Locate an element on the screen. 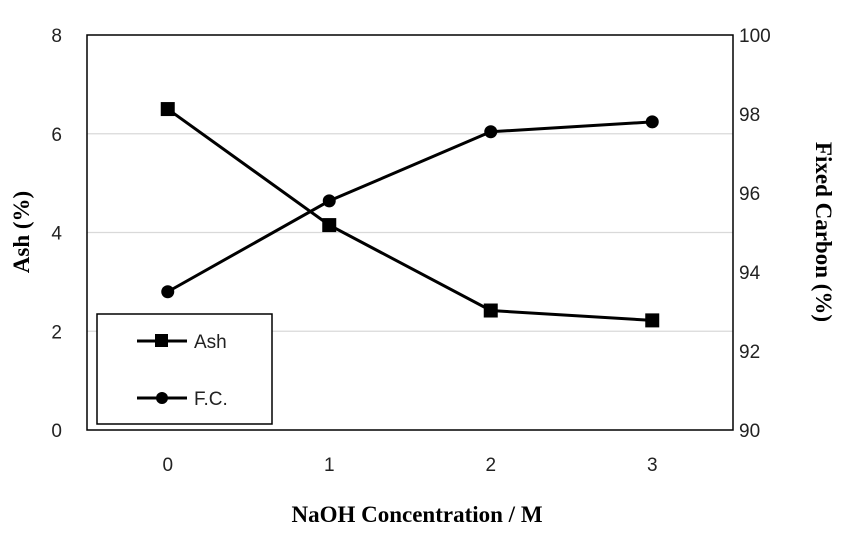  y-right-tick-label: 100 is located at coordinates (755, 36).